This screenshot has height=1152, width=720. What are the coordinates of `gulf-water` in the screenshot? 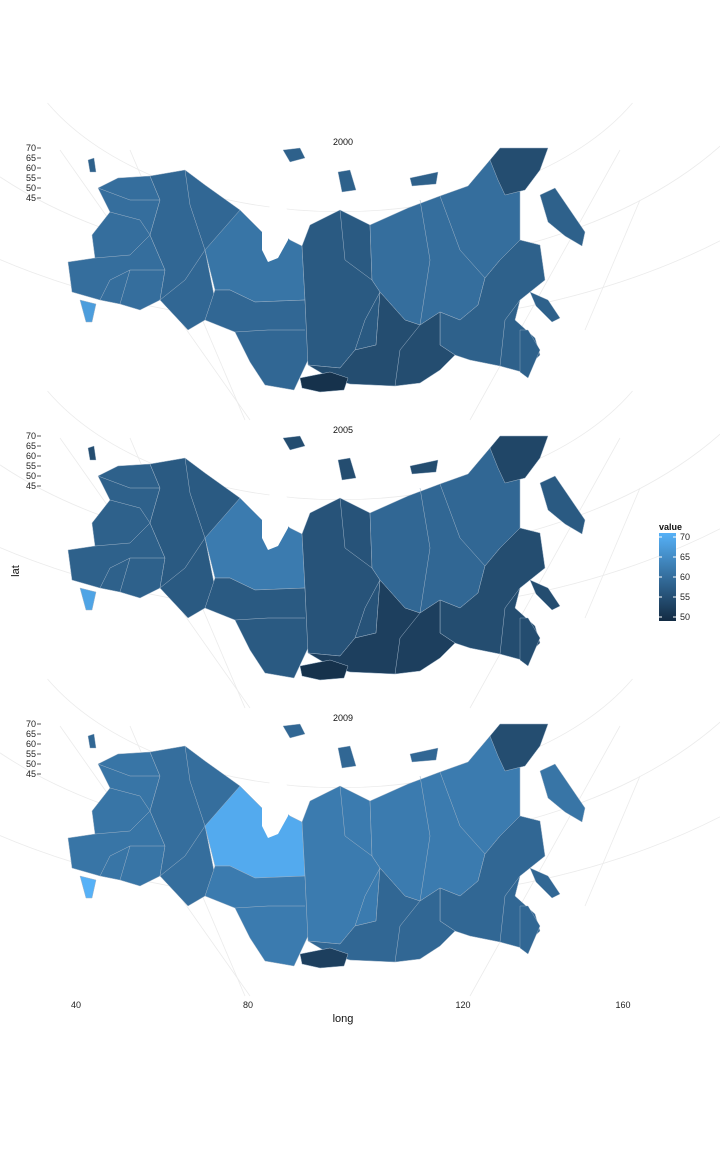 It's located at (276, 231).